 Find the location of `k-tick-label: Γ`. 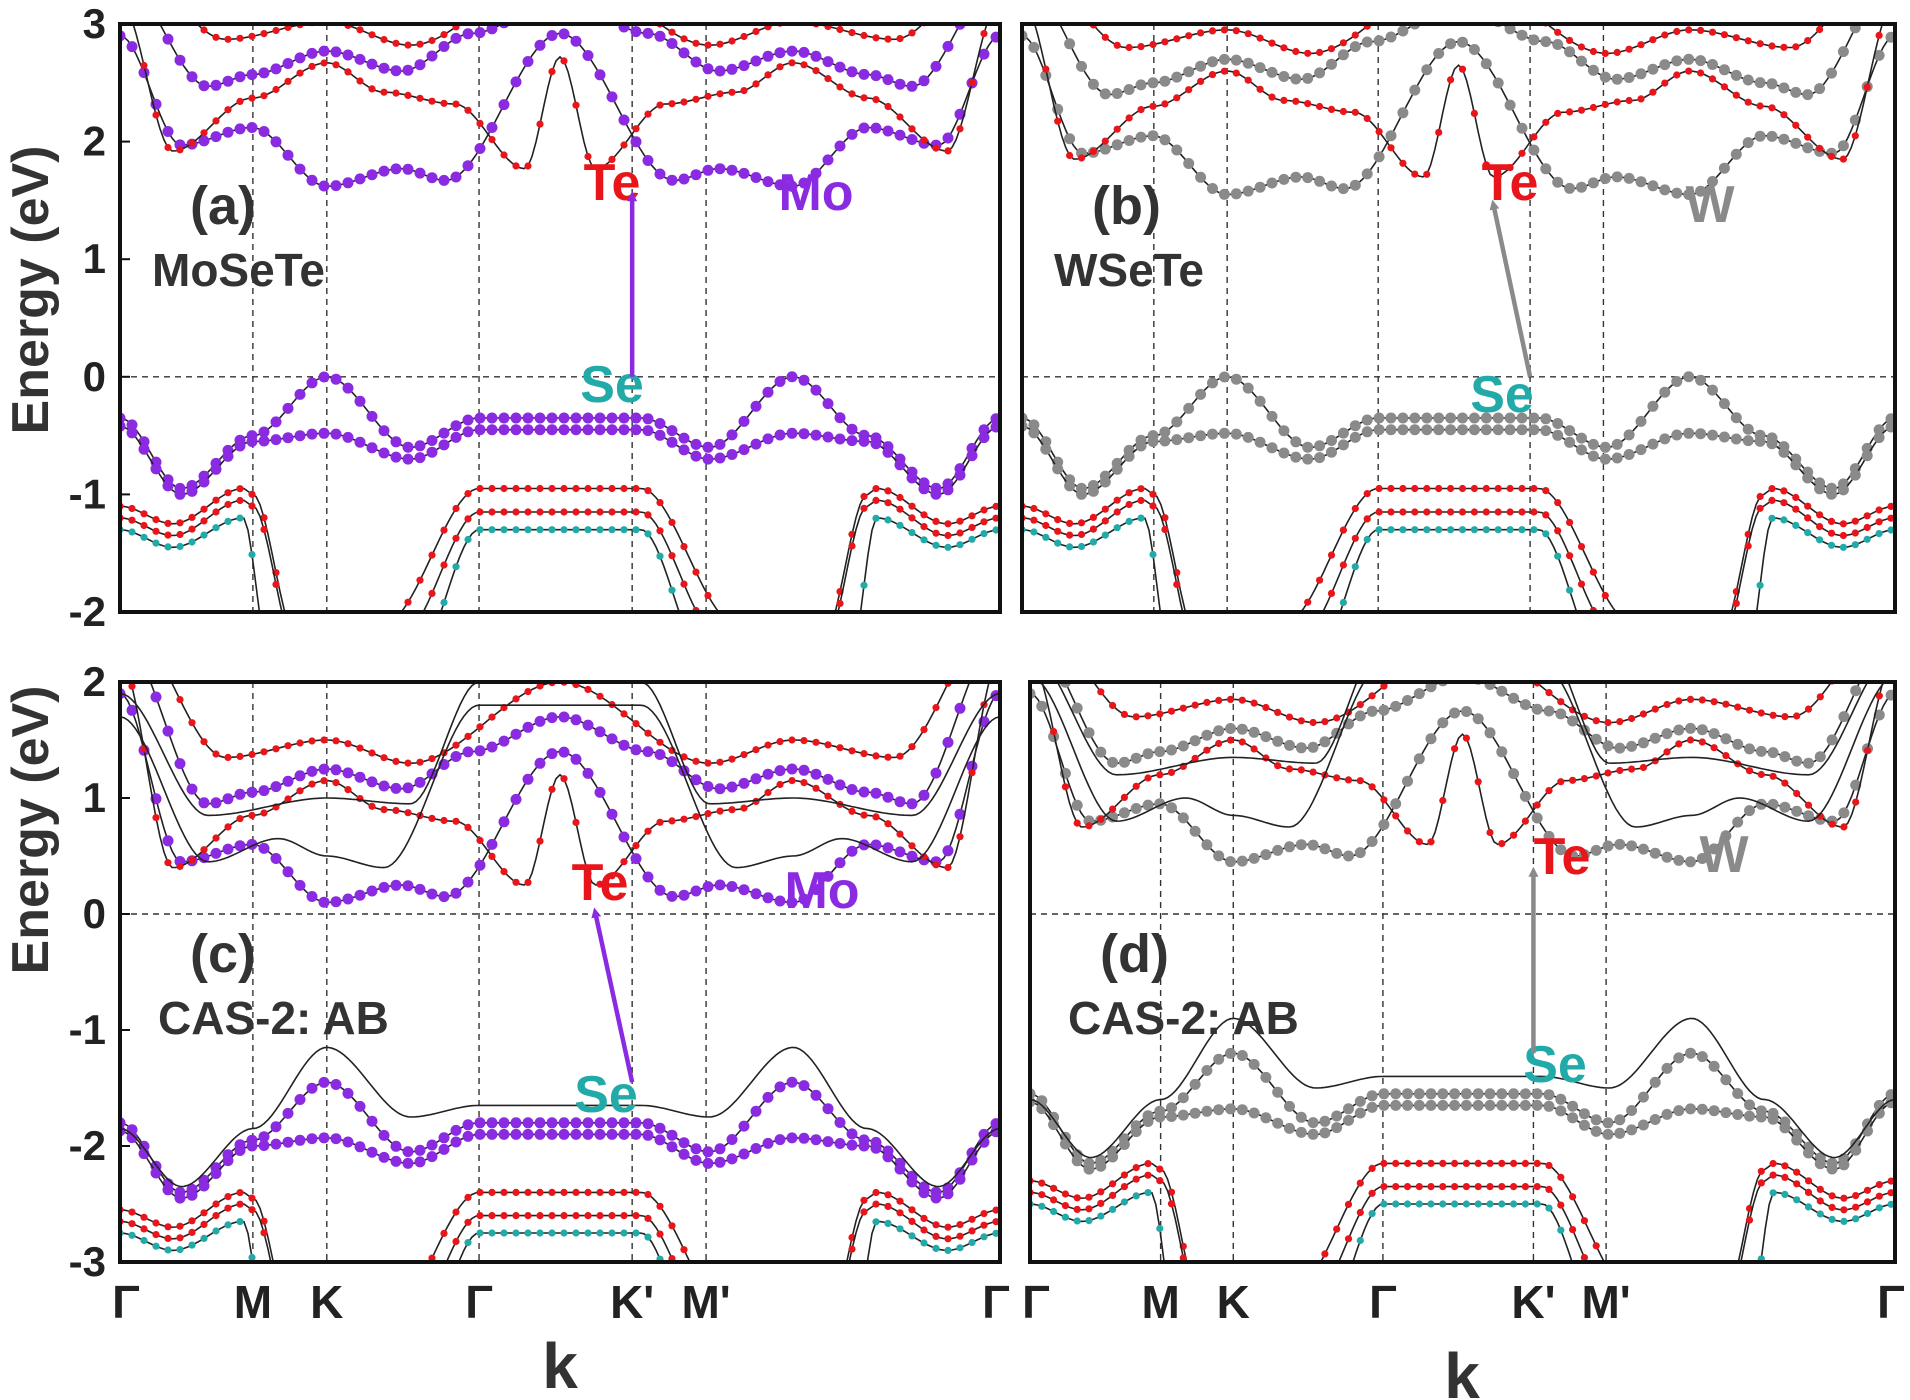

k-tick-label: Γ is located at coordinates (1383, 1302).